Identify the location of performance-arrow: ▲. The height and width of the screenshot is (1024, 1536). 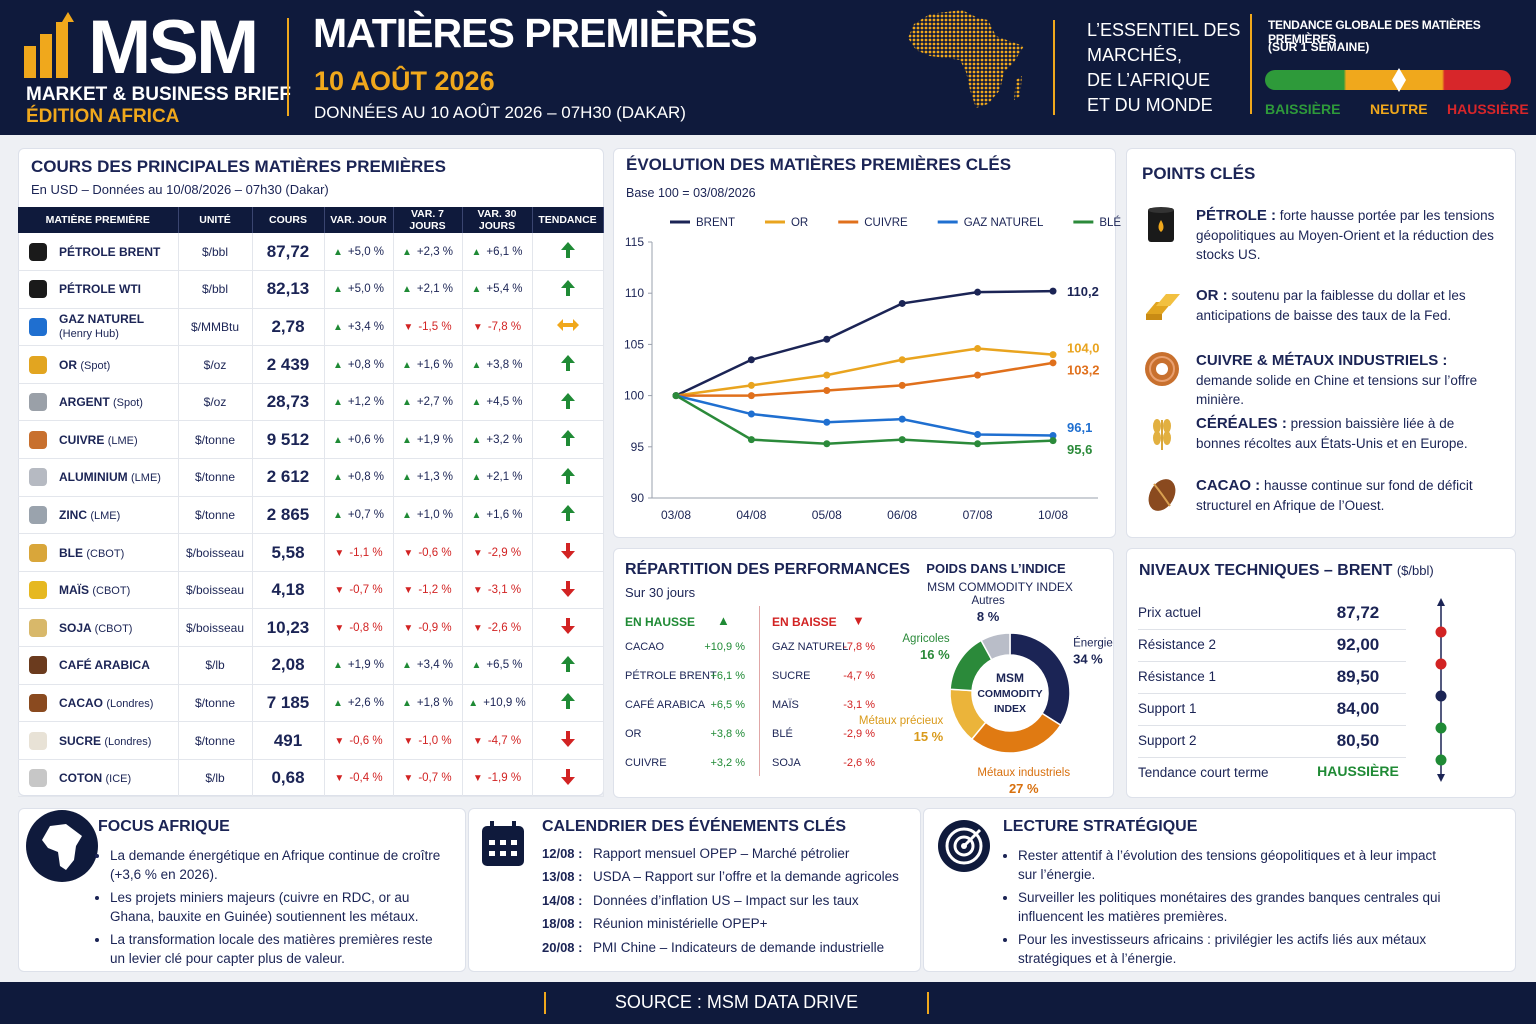
(723, 620).